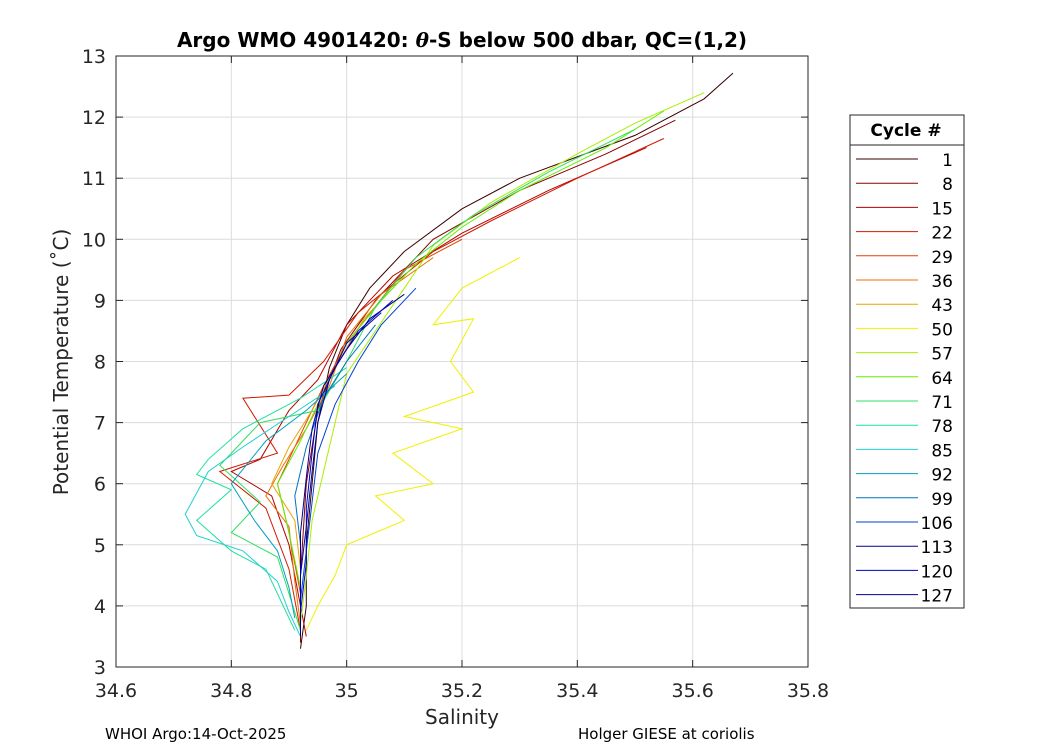 Image resolution: width=1050 pixels, height=750 pixels. Describe the element at coordinates (116, 691) in the screenshot. I see `x-tick-label: 34.6` at that location.